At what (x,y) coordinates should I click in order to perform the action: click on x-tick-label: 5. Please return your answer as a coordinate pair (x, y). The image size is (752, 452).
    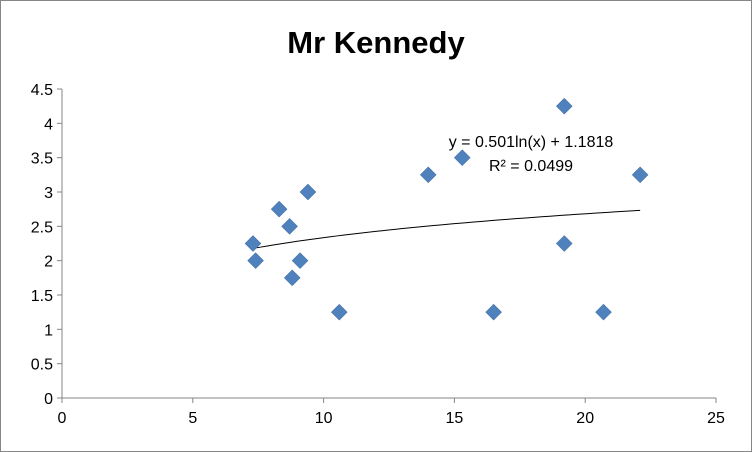
    Looking at the image, I should click on (192, 418).